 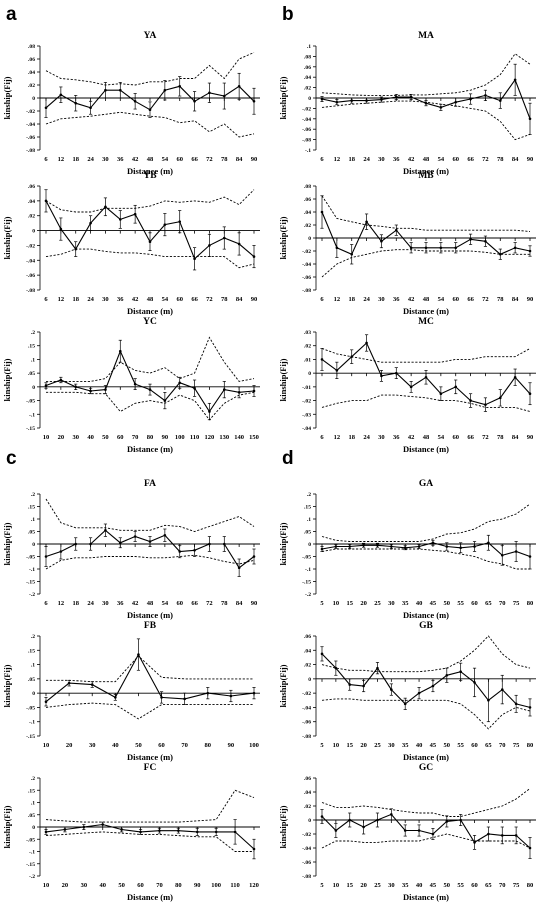 I want to click on x-tick-label: 65, so click(x=488, y=745).